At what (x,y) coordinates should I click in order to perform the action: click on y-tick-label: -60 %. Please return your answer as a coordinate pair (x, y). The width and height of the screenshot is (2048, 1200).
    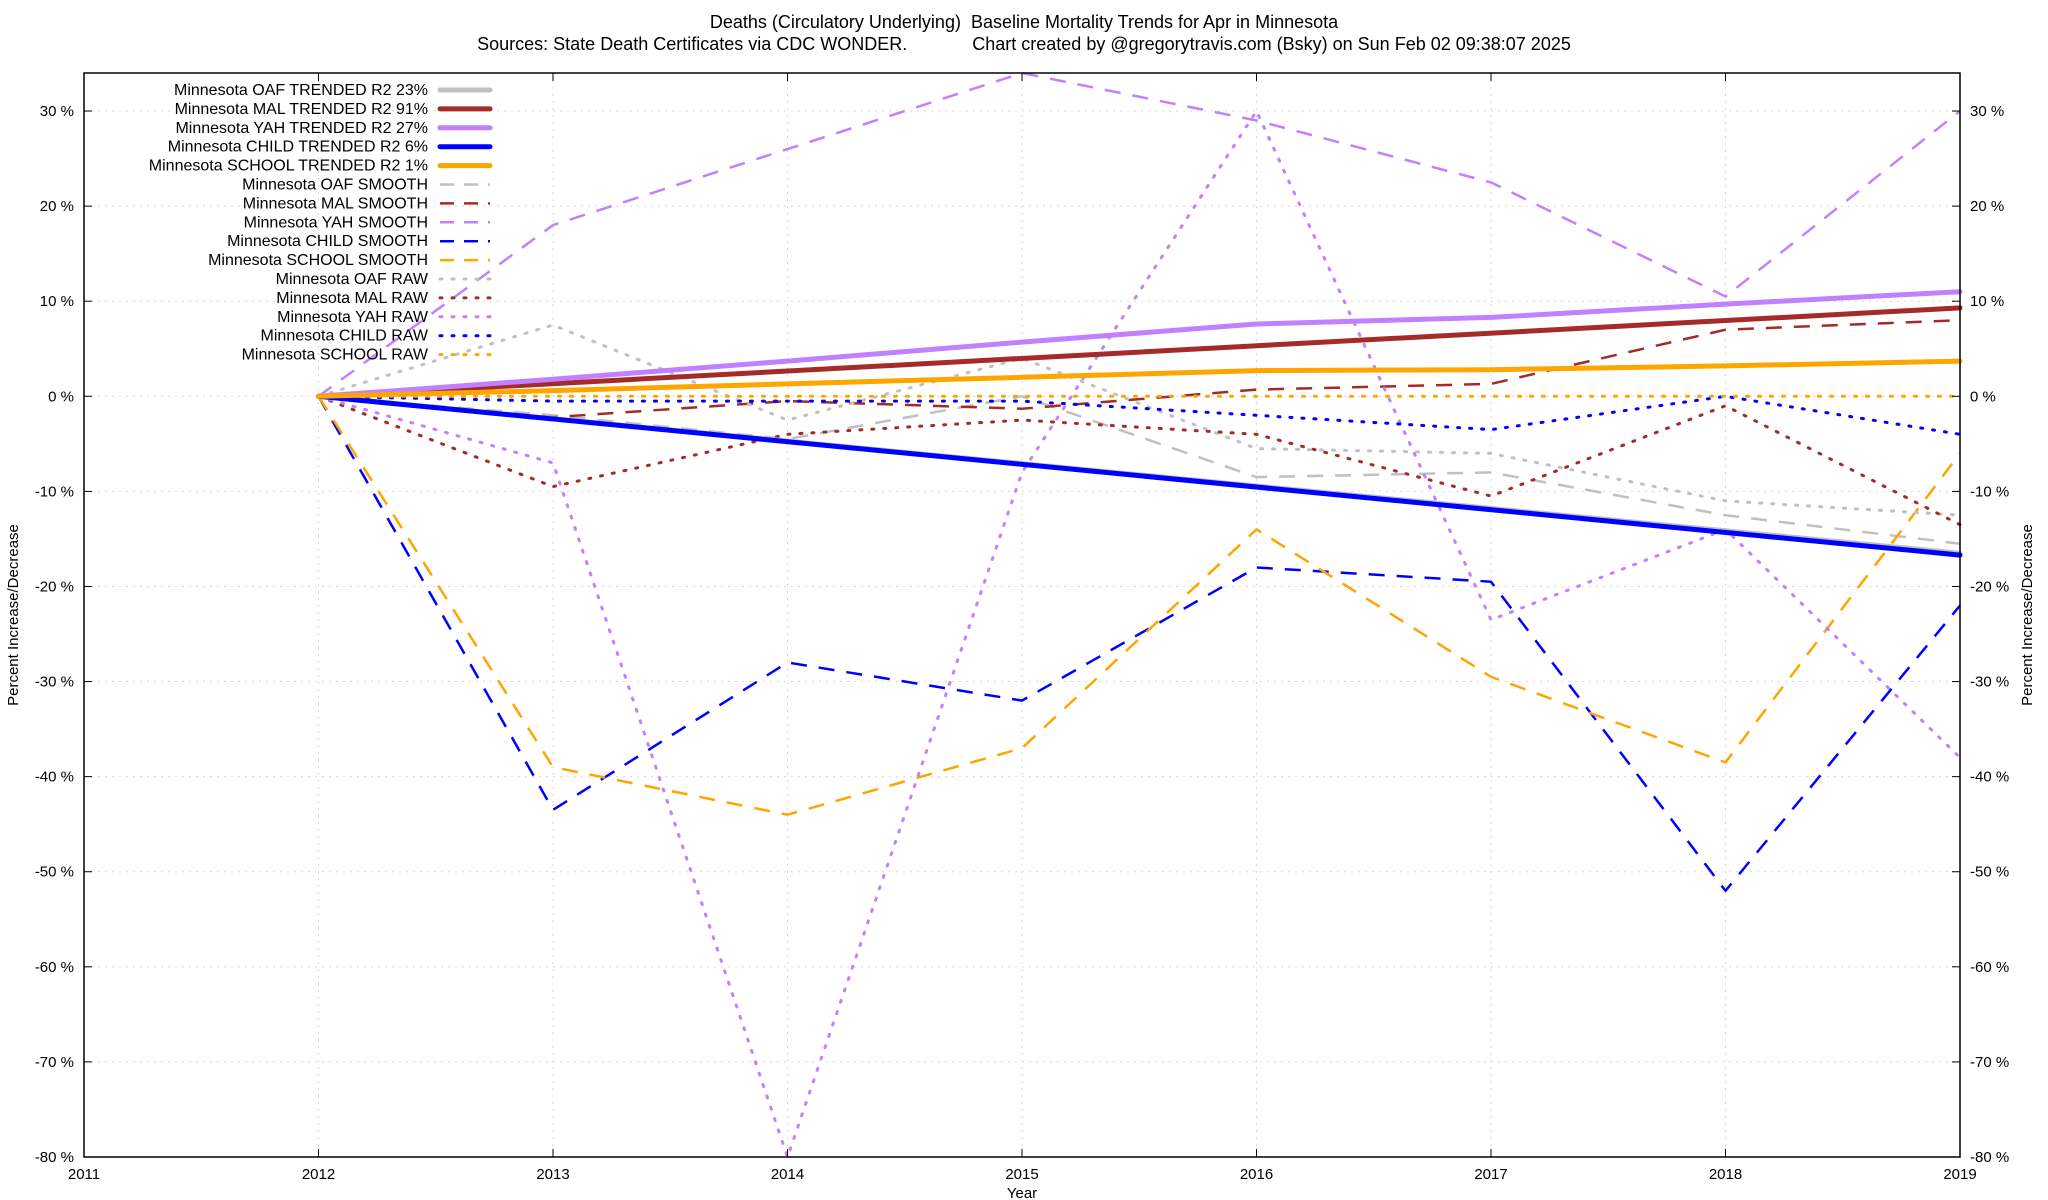
    Looking at the image, I should click on (54, 967).